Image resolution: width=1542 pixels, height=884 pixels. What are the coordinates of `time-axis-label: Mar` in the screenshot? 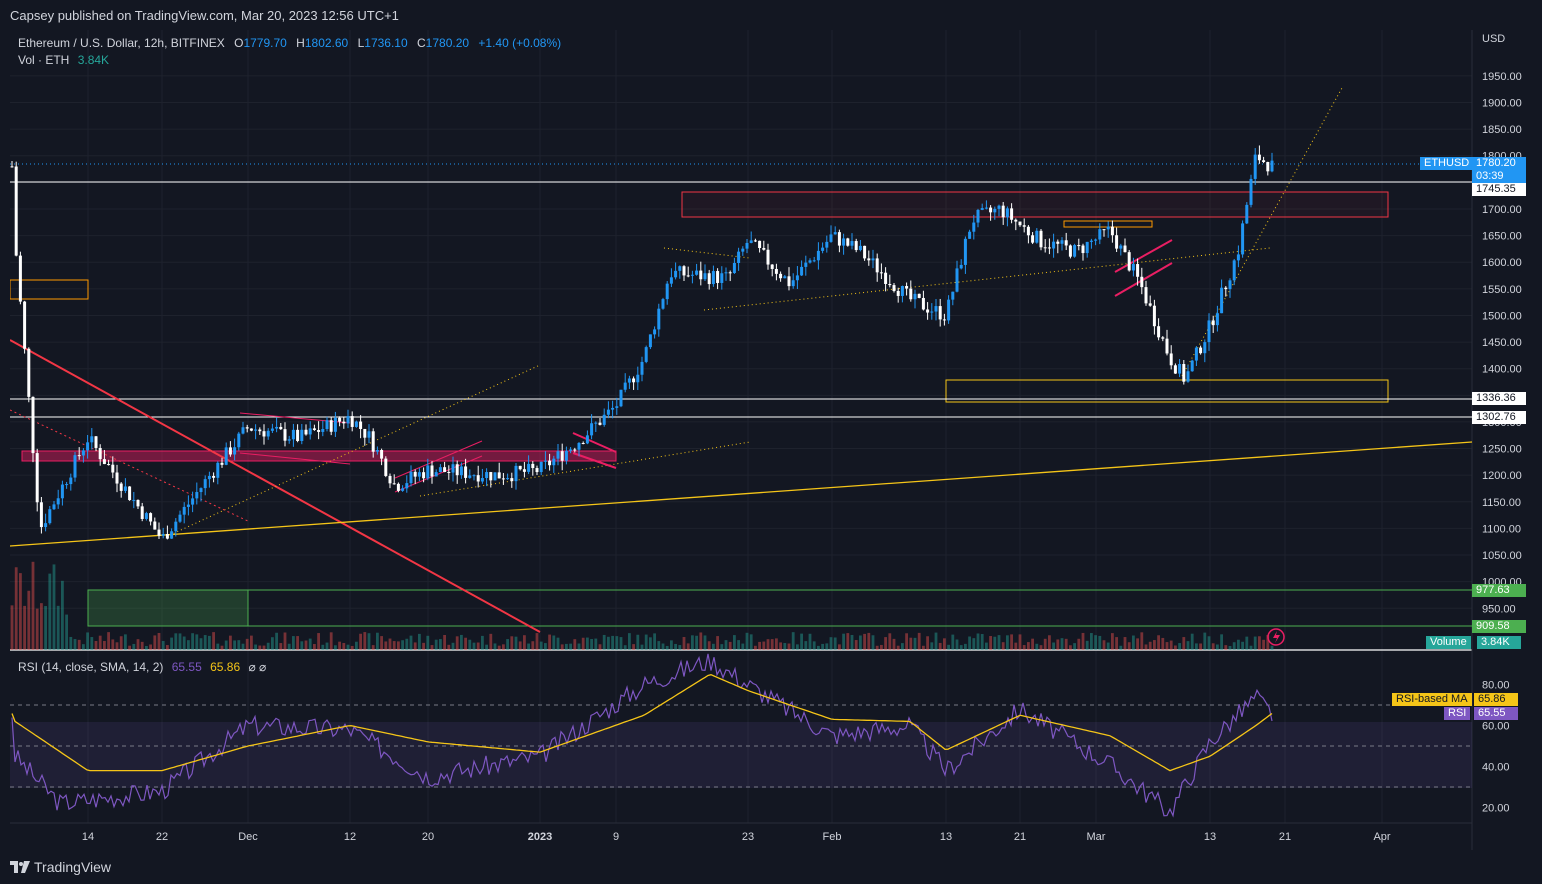 It's located at (1096, 837).